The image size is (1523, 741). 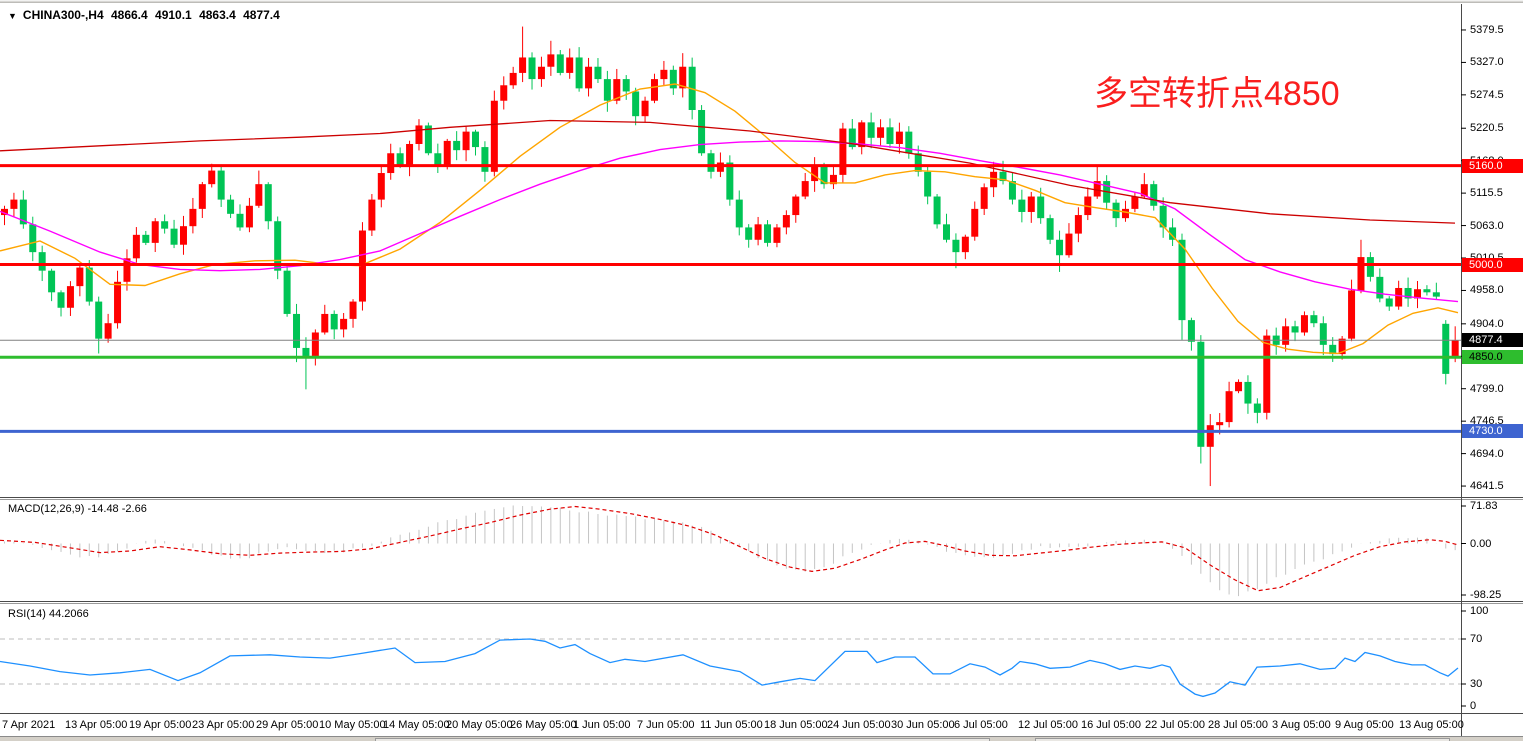 What do you see at coordinates (1431, 725) in the screenshot?
I see `time-axis-label: 13 Aug 05:00` at bounding box center [1431, 725].